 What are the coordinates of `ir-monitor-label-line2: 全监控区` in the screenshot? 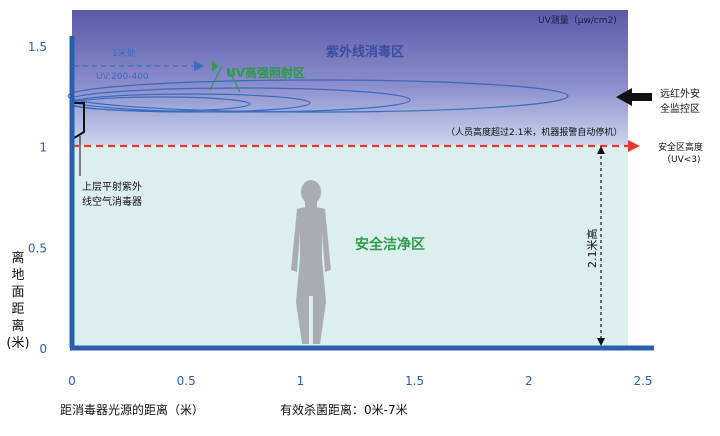 It's located at (680, 108).